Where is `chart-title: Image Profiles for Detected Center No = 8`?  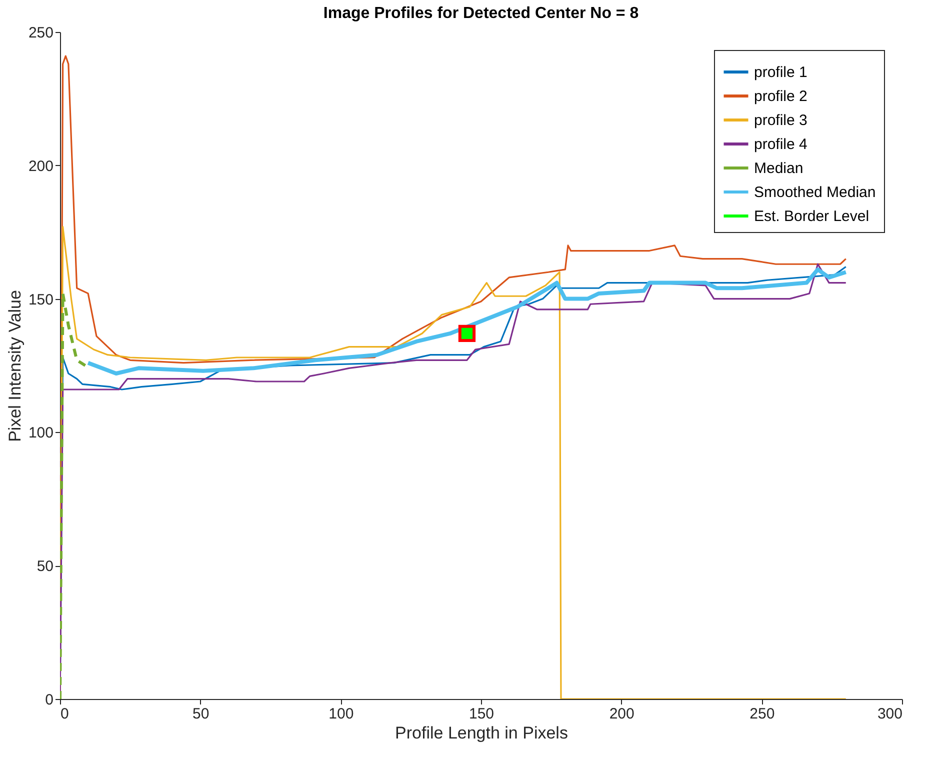 chart-title: Image Profiles for Detected Center No = 8 is located at coordinates (481, 13).